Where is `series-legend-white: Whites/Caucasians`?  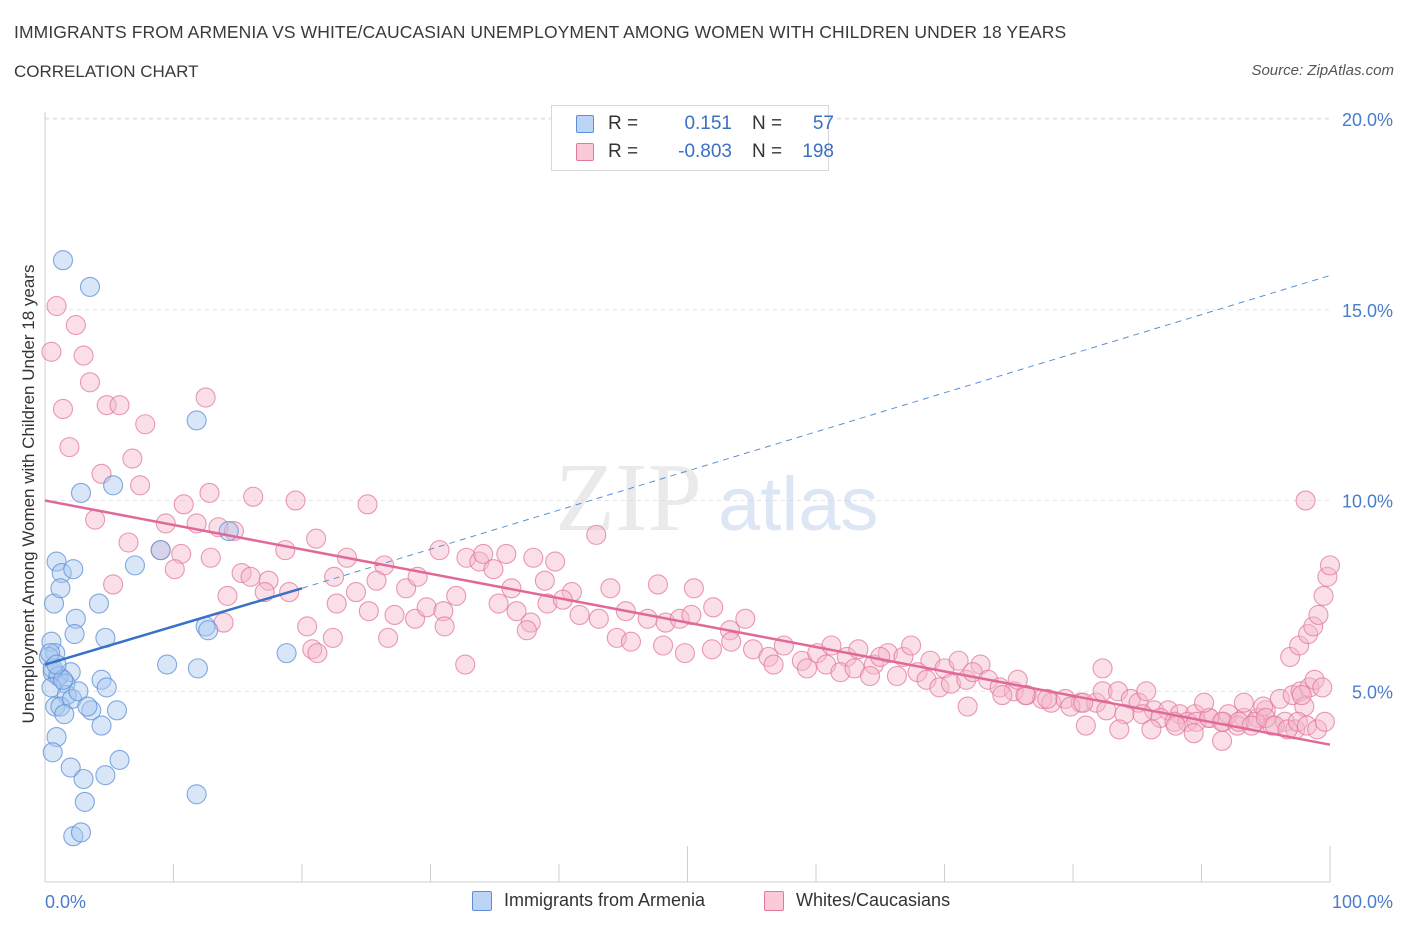
series-legend-white: Whites/Caucasians is located at coordinates (857, 900).